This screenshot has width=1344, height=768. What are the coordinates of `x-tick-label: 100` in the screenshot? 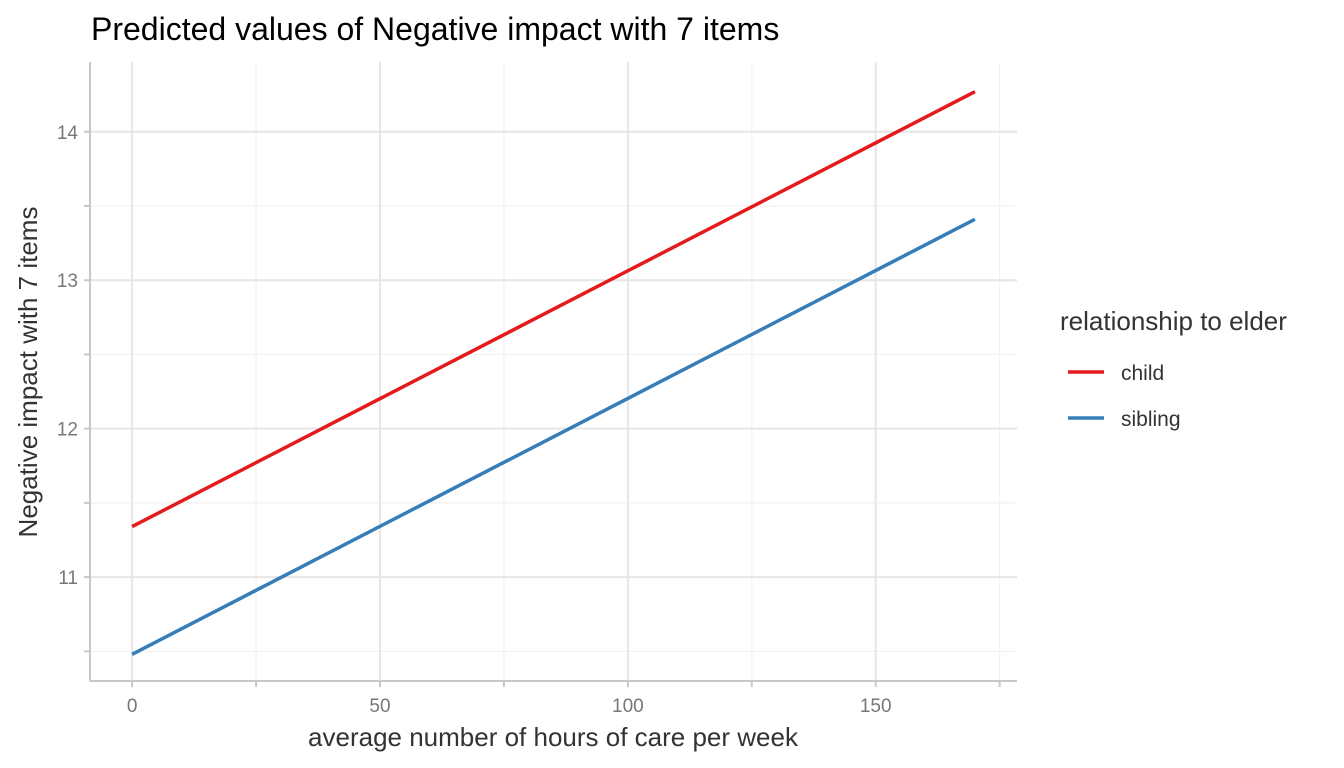 It's located at (628, 706).